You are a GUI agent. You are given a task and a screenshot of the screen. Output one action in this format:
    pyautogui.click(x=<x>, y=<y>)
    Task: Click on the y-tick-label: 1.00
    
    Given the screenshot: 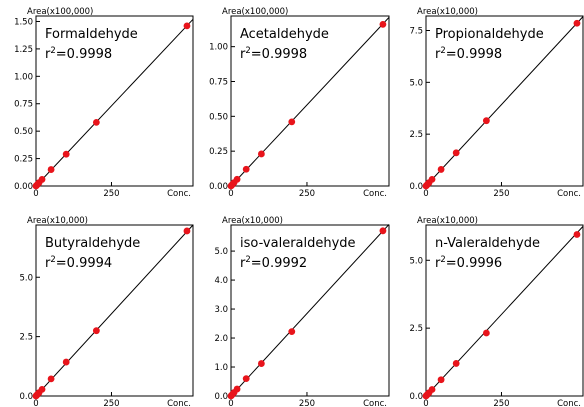 What is the action you would take?
    pyautogui.click(x=23, y=77)
    